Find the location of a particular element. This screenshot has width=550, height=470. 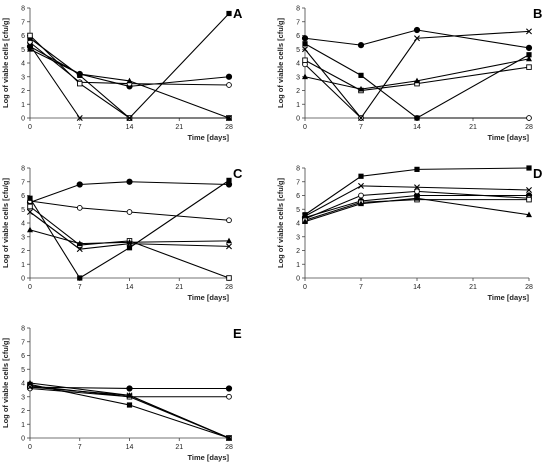

panel-d-y-tick-label: 7 is located at coordinates (298, 182).